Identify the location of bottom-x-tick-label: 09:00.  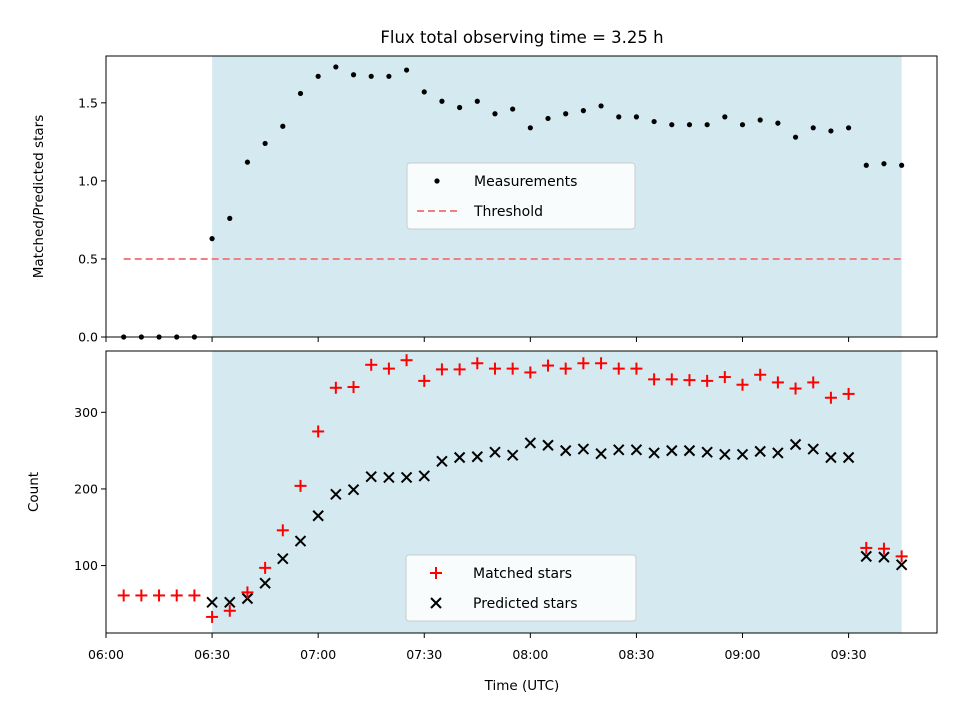
(742, 654).